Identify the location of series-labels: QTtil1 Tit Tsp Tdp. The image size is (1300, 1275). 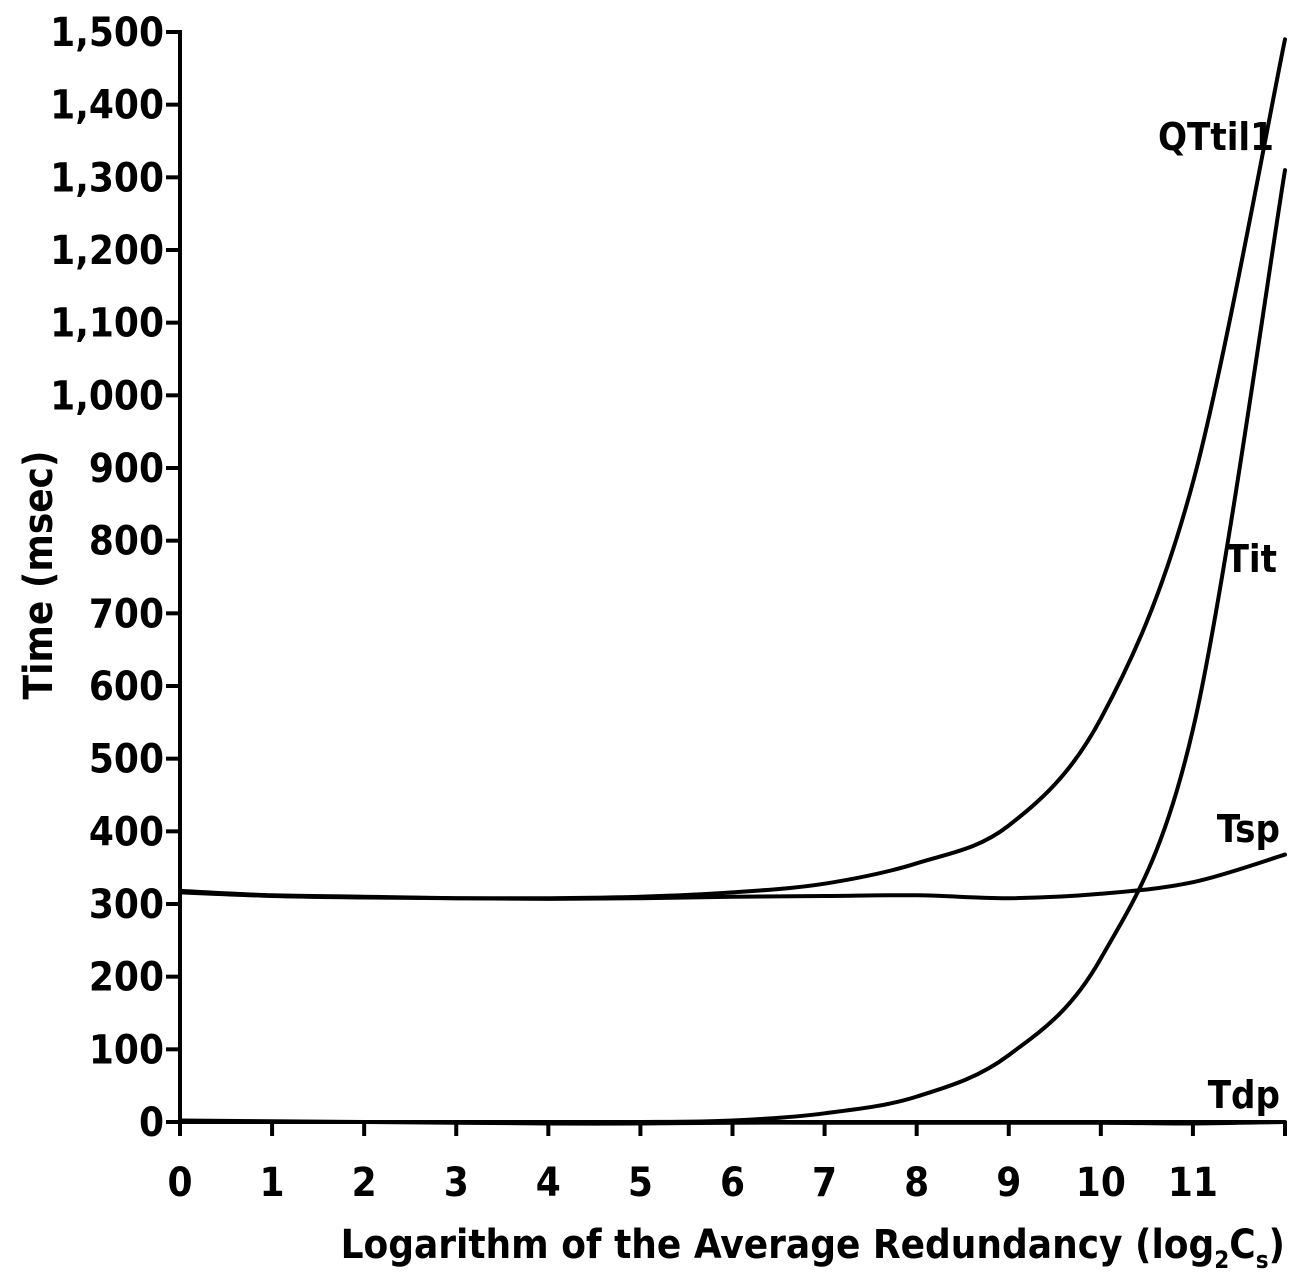
(1219, 616).